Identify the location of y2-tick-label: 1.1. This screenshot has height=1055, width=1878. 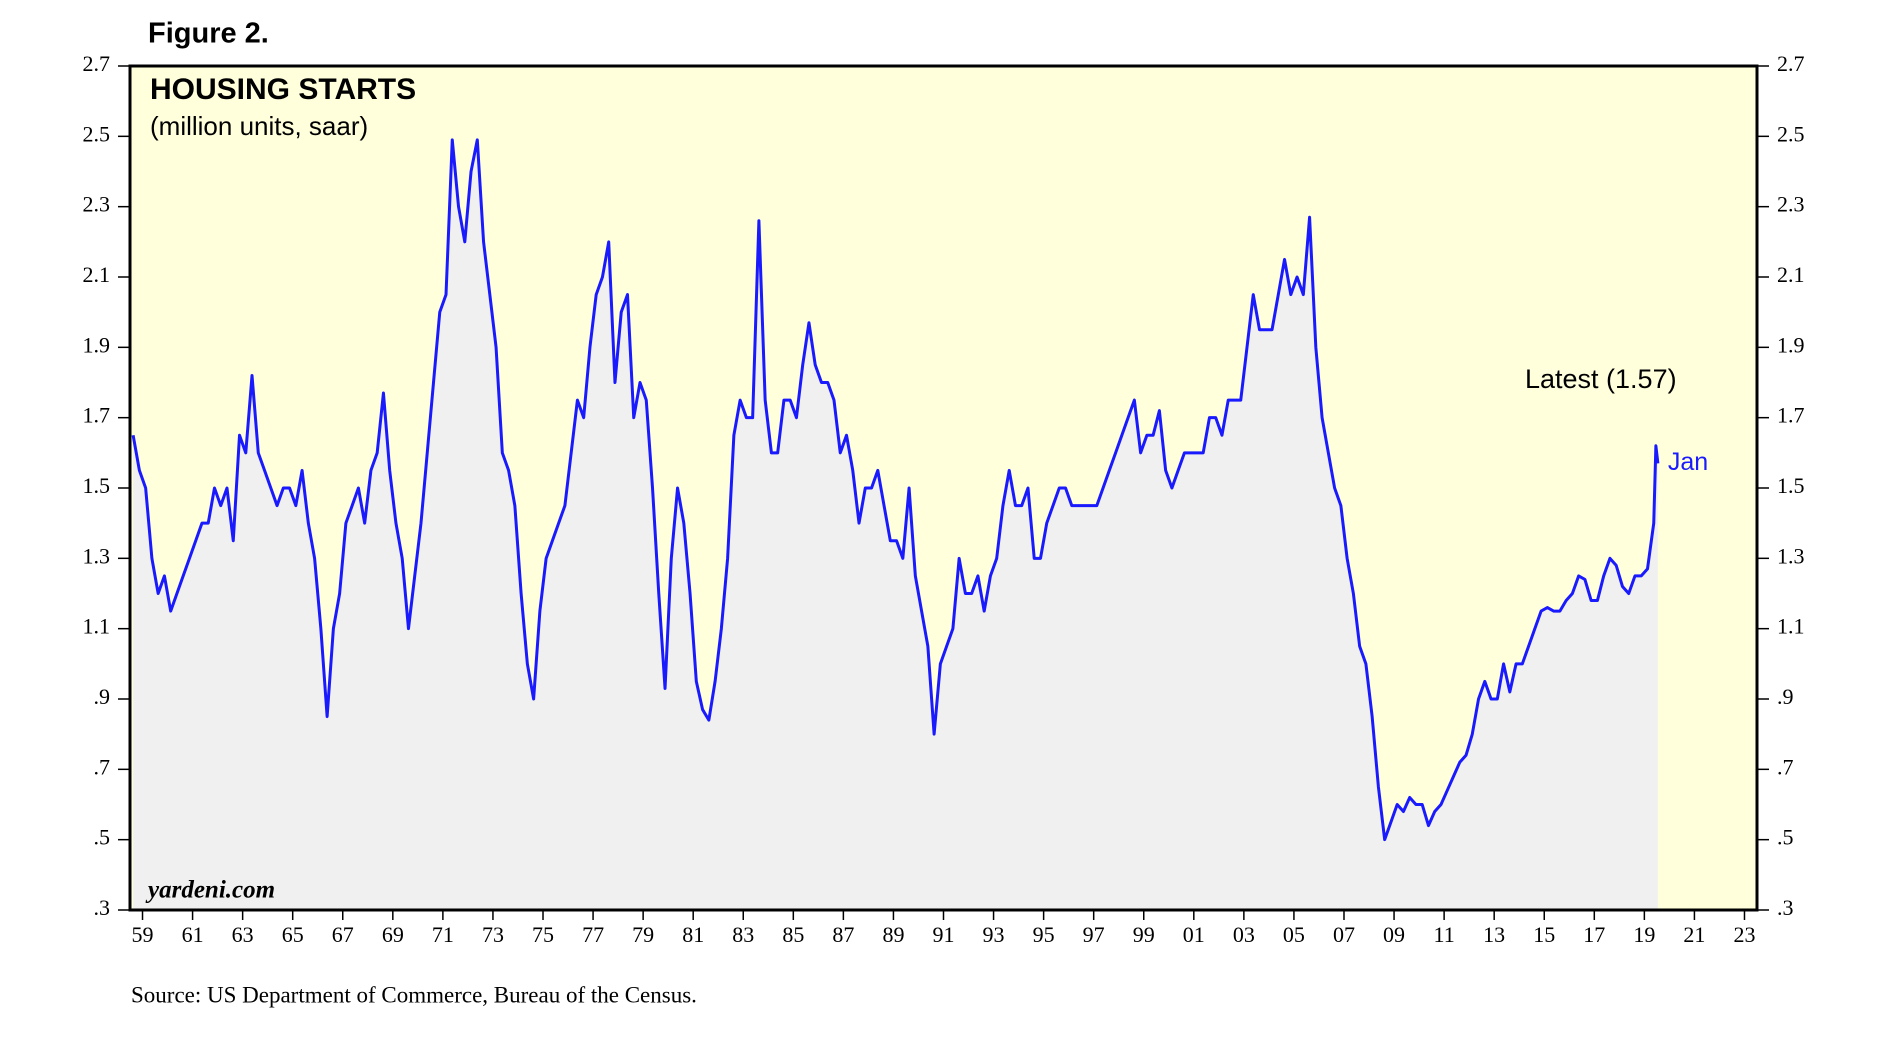
(1791, 626).